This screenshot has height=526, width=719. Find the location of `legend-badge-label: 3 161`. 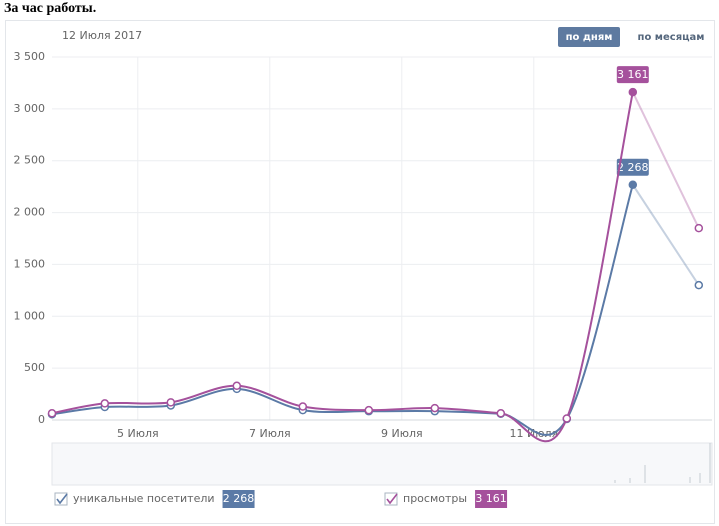

legend-badge-label: 3 161 is located at coordinates (491, 498).